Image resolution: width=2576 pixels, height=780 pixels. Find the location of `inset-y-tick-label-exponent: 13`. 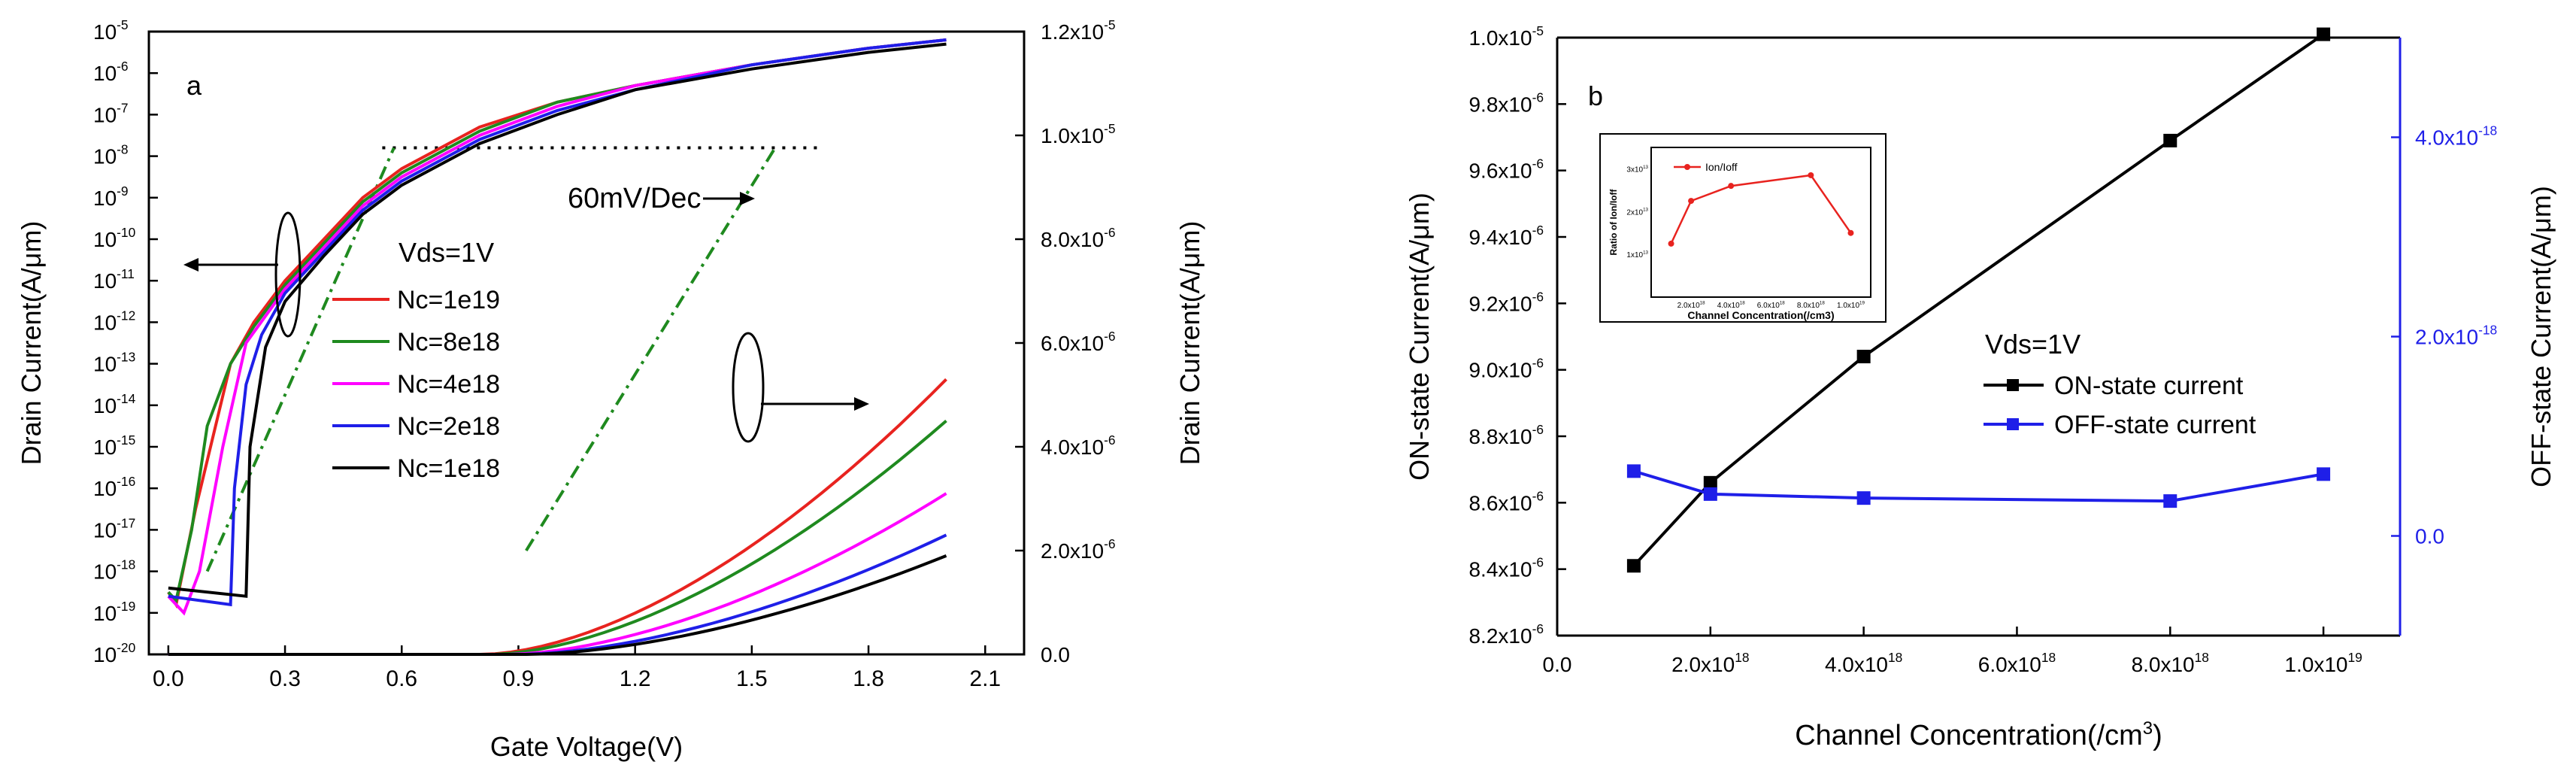

inset-y-tick-label-exponent: 13 is located at coordinates (1645, 210).